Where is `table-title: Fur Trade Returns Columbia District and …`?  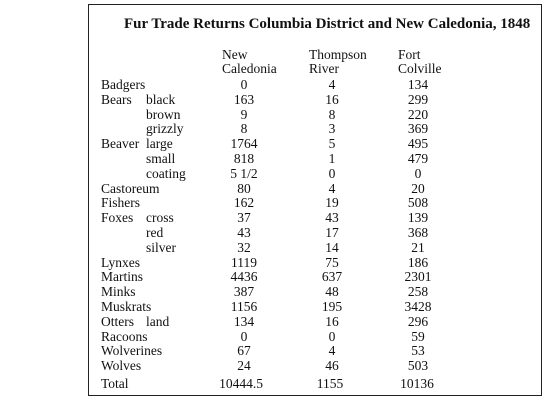
table-title: Fur Trade Returns Columbia District and … is located at coordinates (327, 24).